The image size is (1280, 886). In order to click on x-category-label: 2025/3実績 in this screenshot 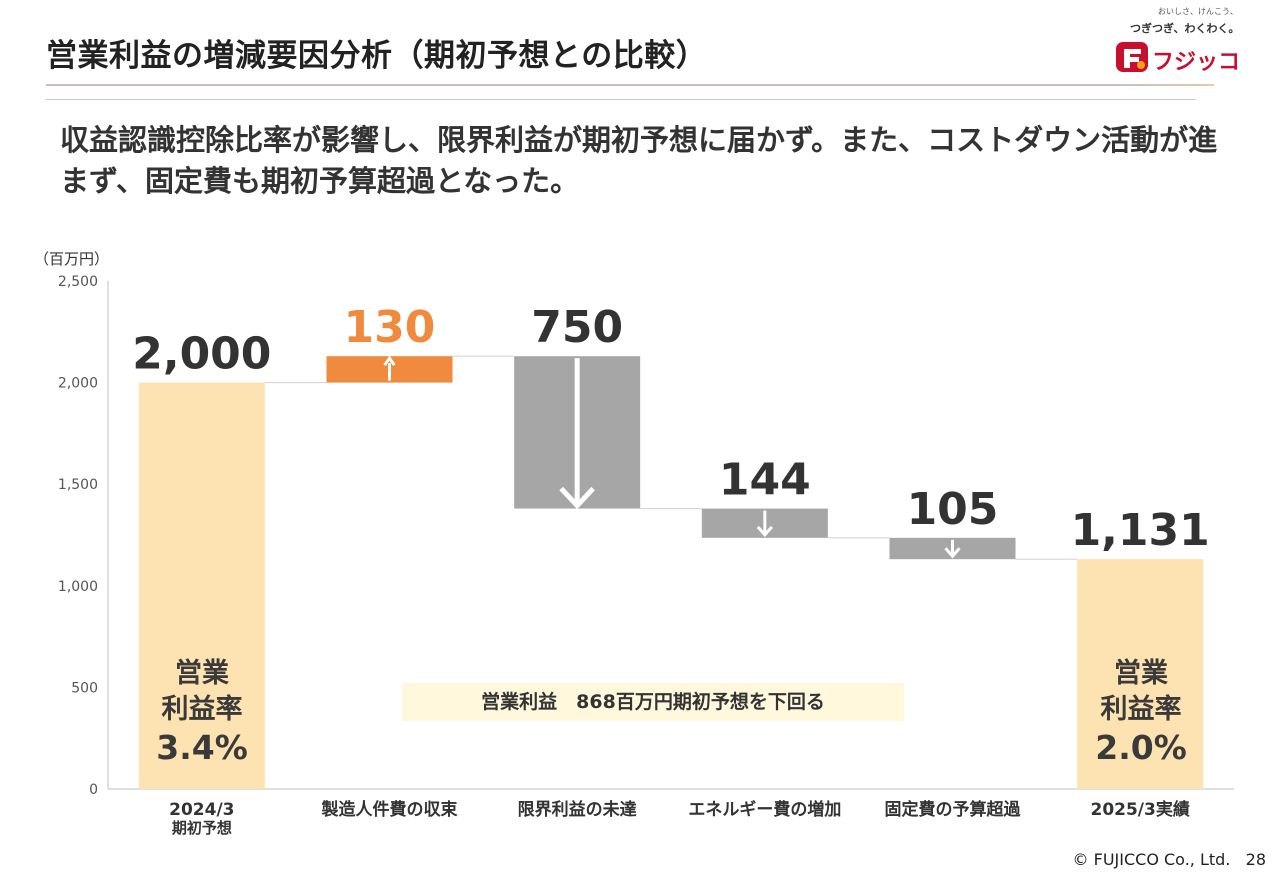, I will do `click(1139, 809)`.